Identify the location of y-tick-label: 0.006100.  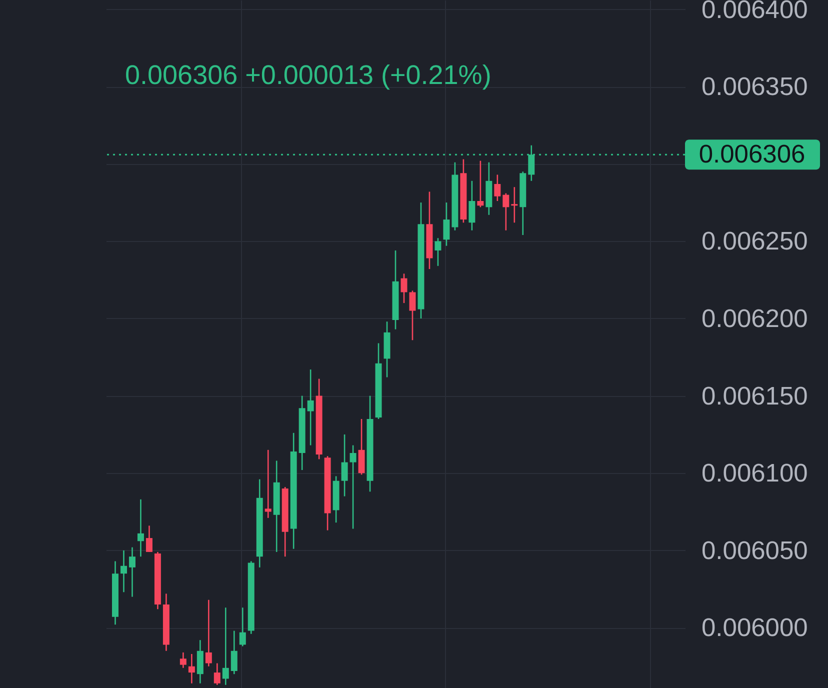
(755, 474).